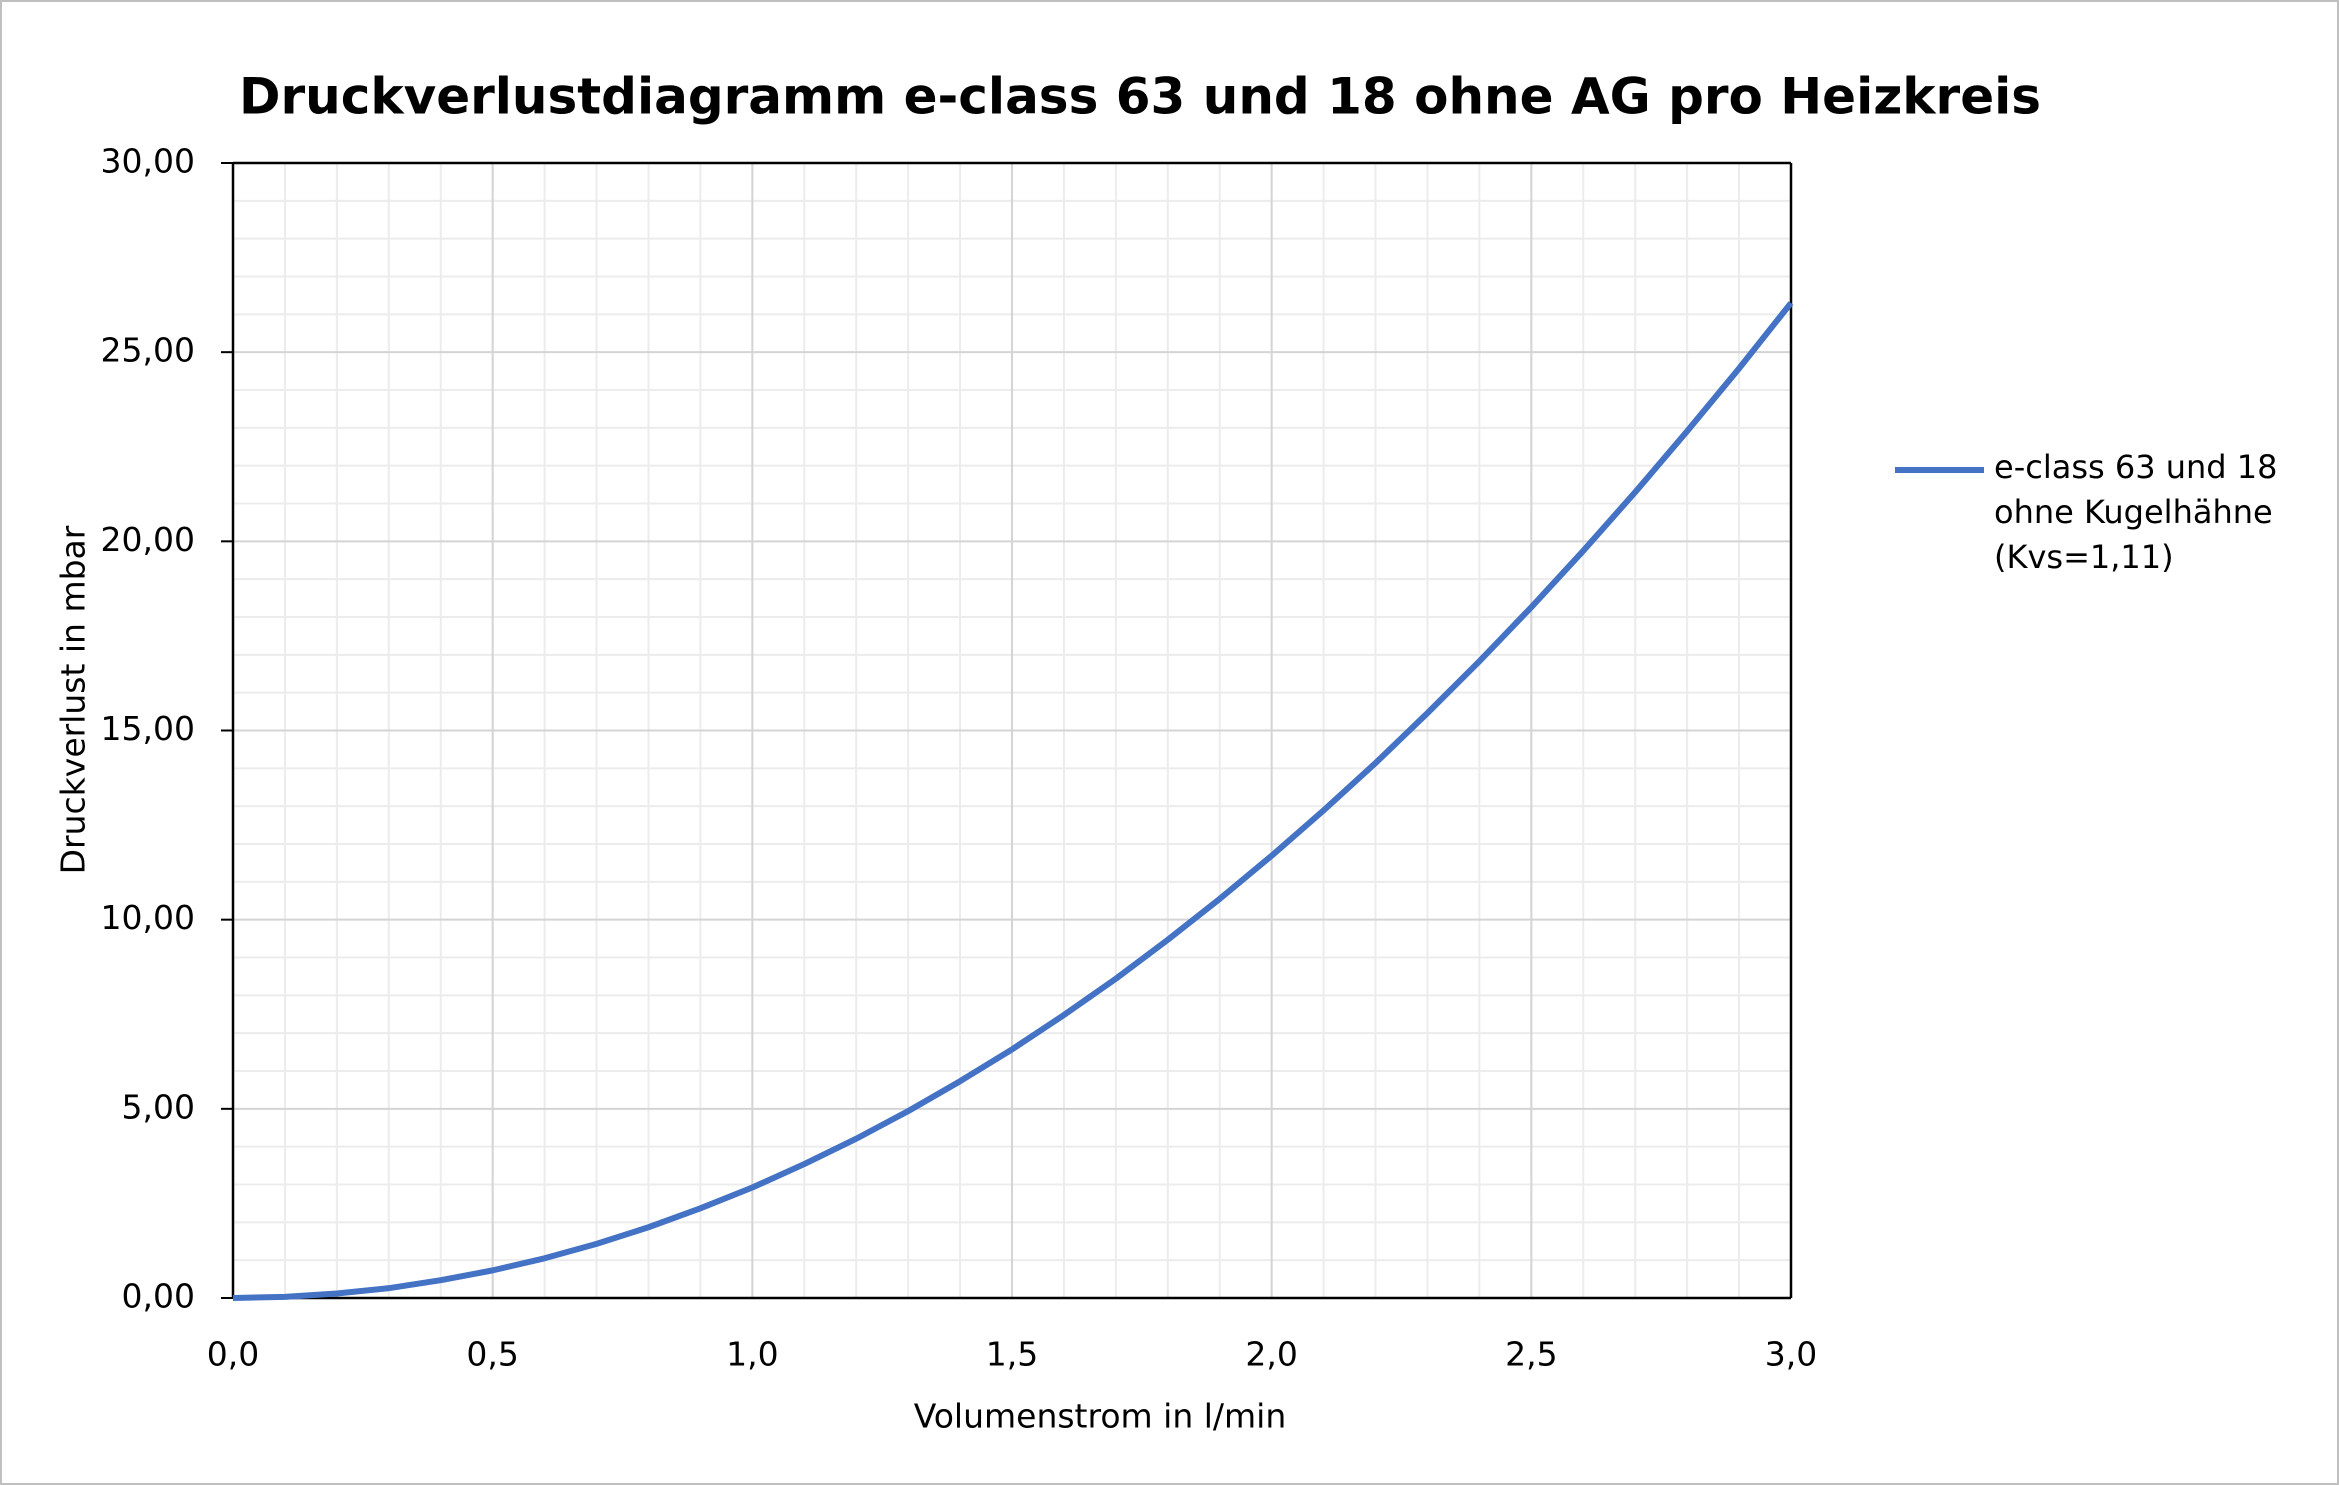 Image resolution: width=2339 pixels, height=1485 pixels. I want to click on x-tick-label: 1,5, so click(1012, 1354).